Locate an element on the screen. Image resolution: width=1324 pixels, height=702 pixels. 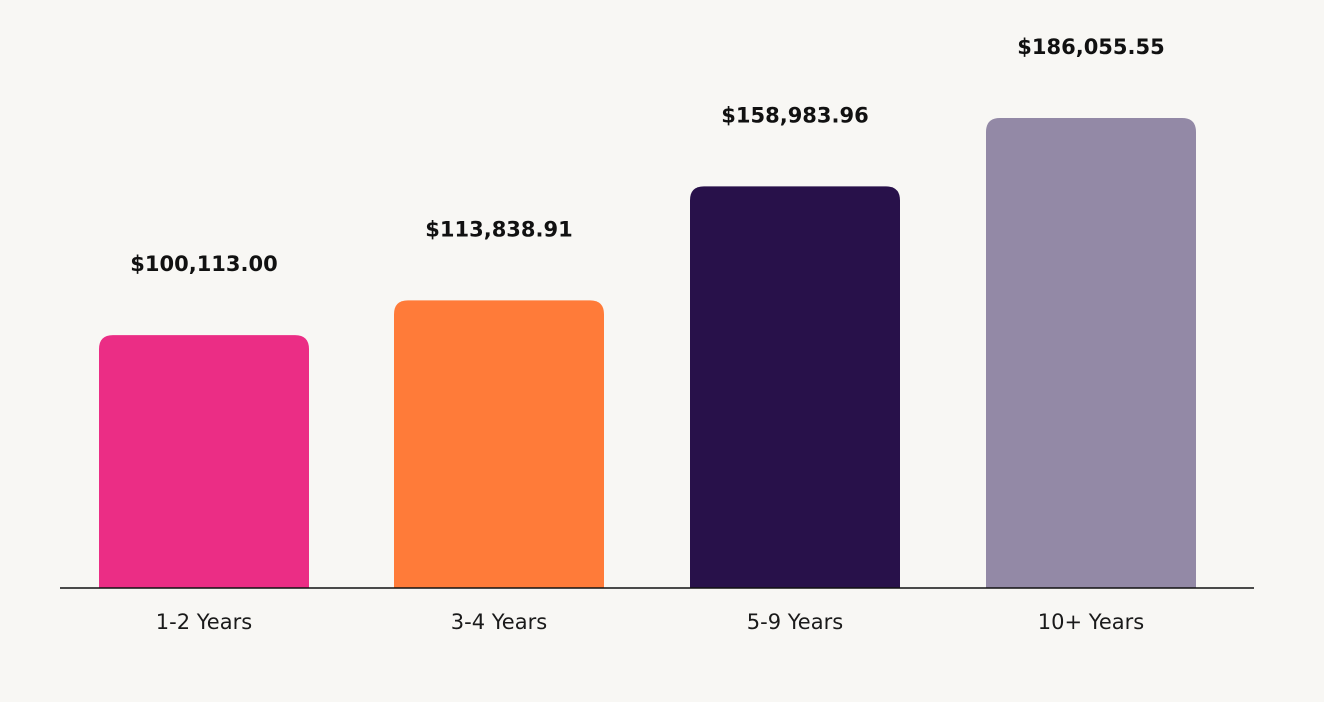
value-label: $100,113.00 is located at coordinates (203, 264).